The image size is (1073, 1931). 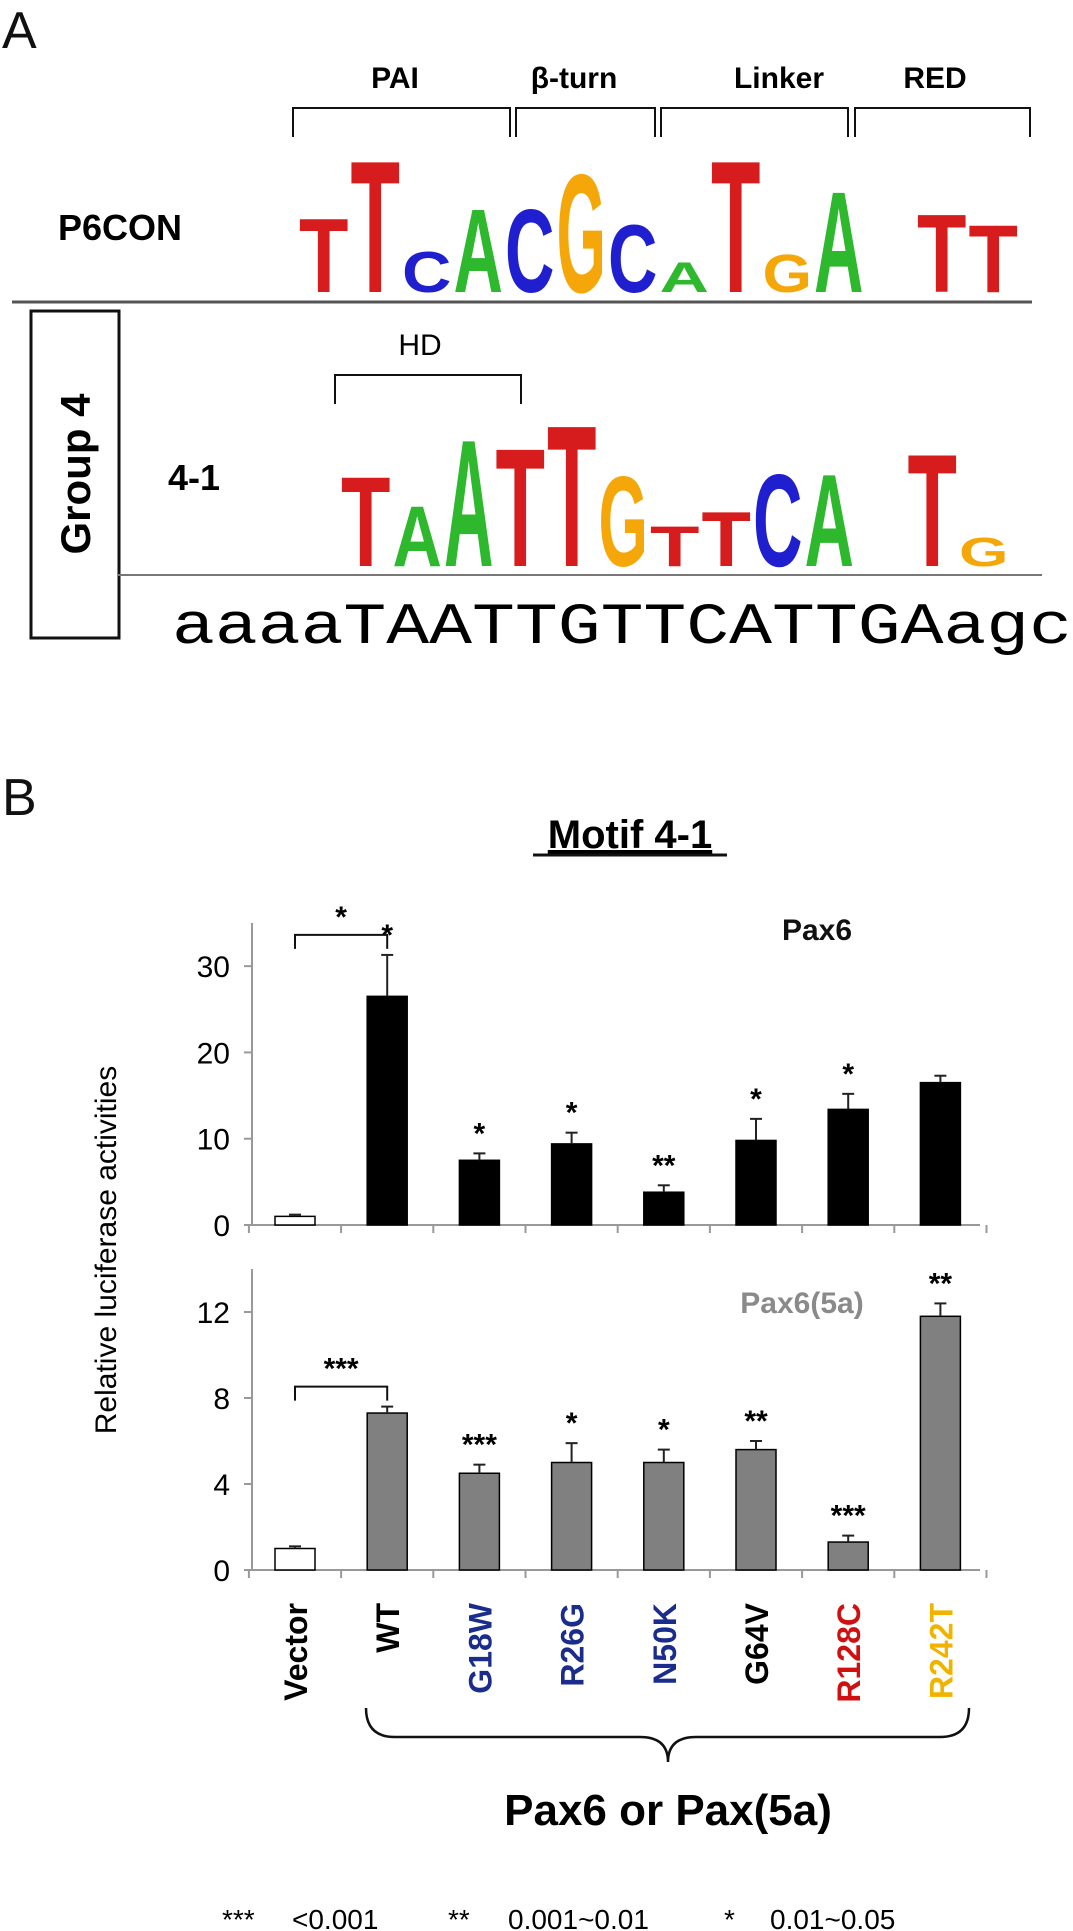 I want to click on category-label-r26g: R26G, so click(x=573, y=1645).